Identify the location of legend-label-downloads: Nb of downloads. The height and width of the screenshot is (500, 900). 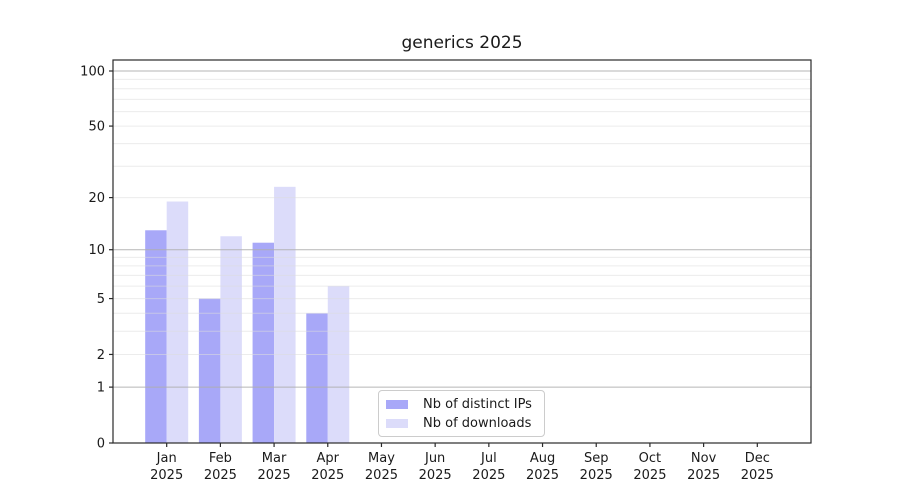
(477, 423).